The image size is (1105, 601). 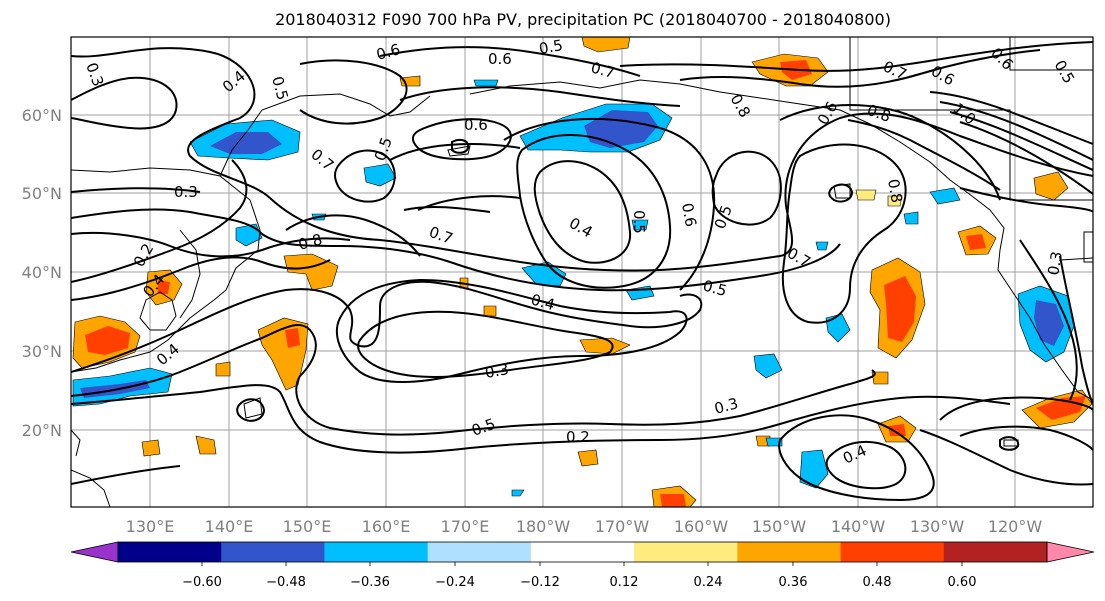 What do you see at coordinates (543, 526) in the screenshot?
I see `longitude-label: 180°W` at bounding box center [543, 526].